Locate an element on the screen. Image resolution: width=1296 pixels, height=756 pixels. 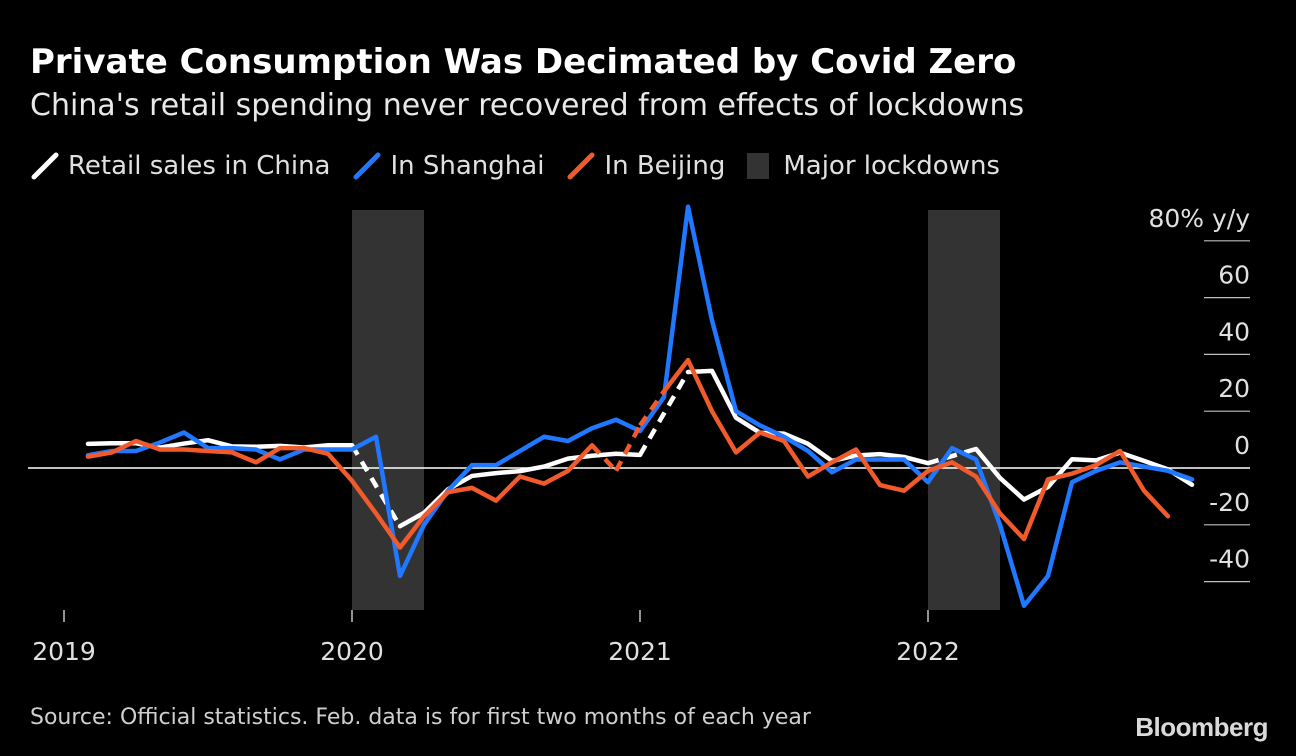
y-tick-label-2: 40 is located at coordinates (1234, 331).